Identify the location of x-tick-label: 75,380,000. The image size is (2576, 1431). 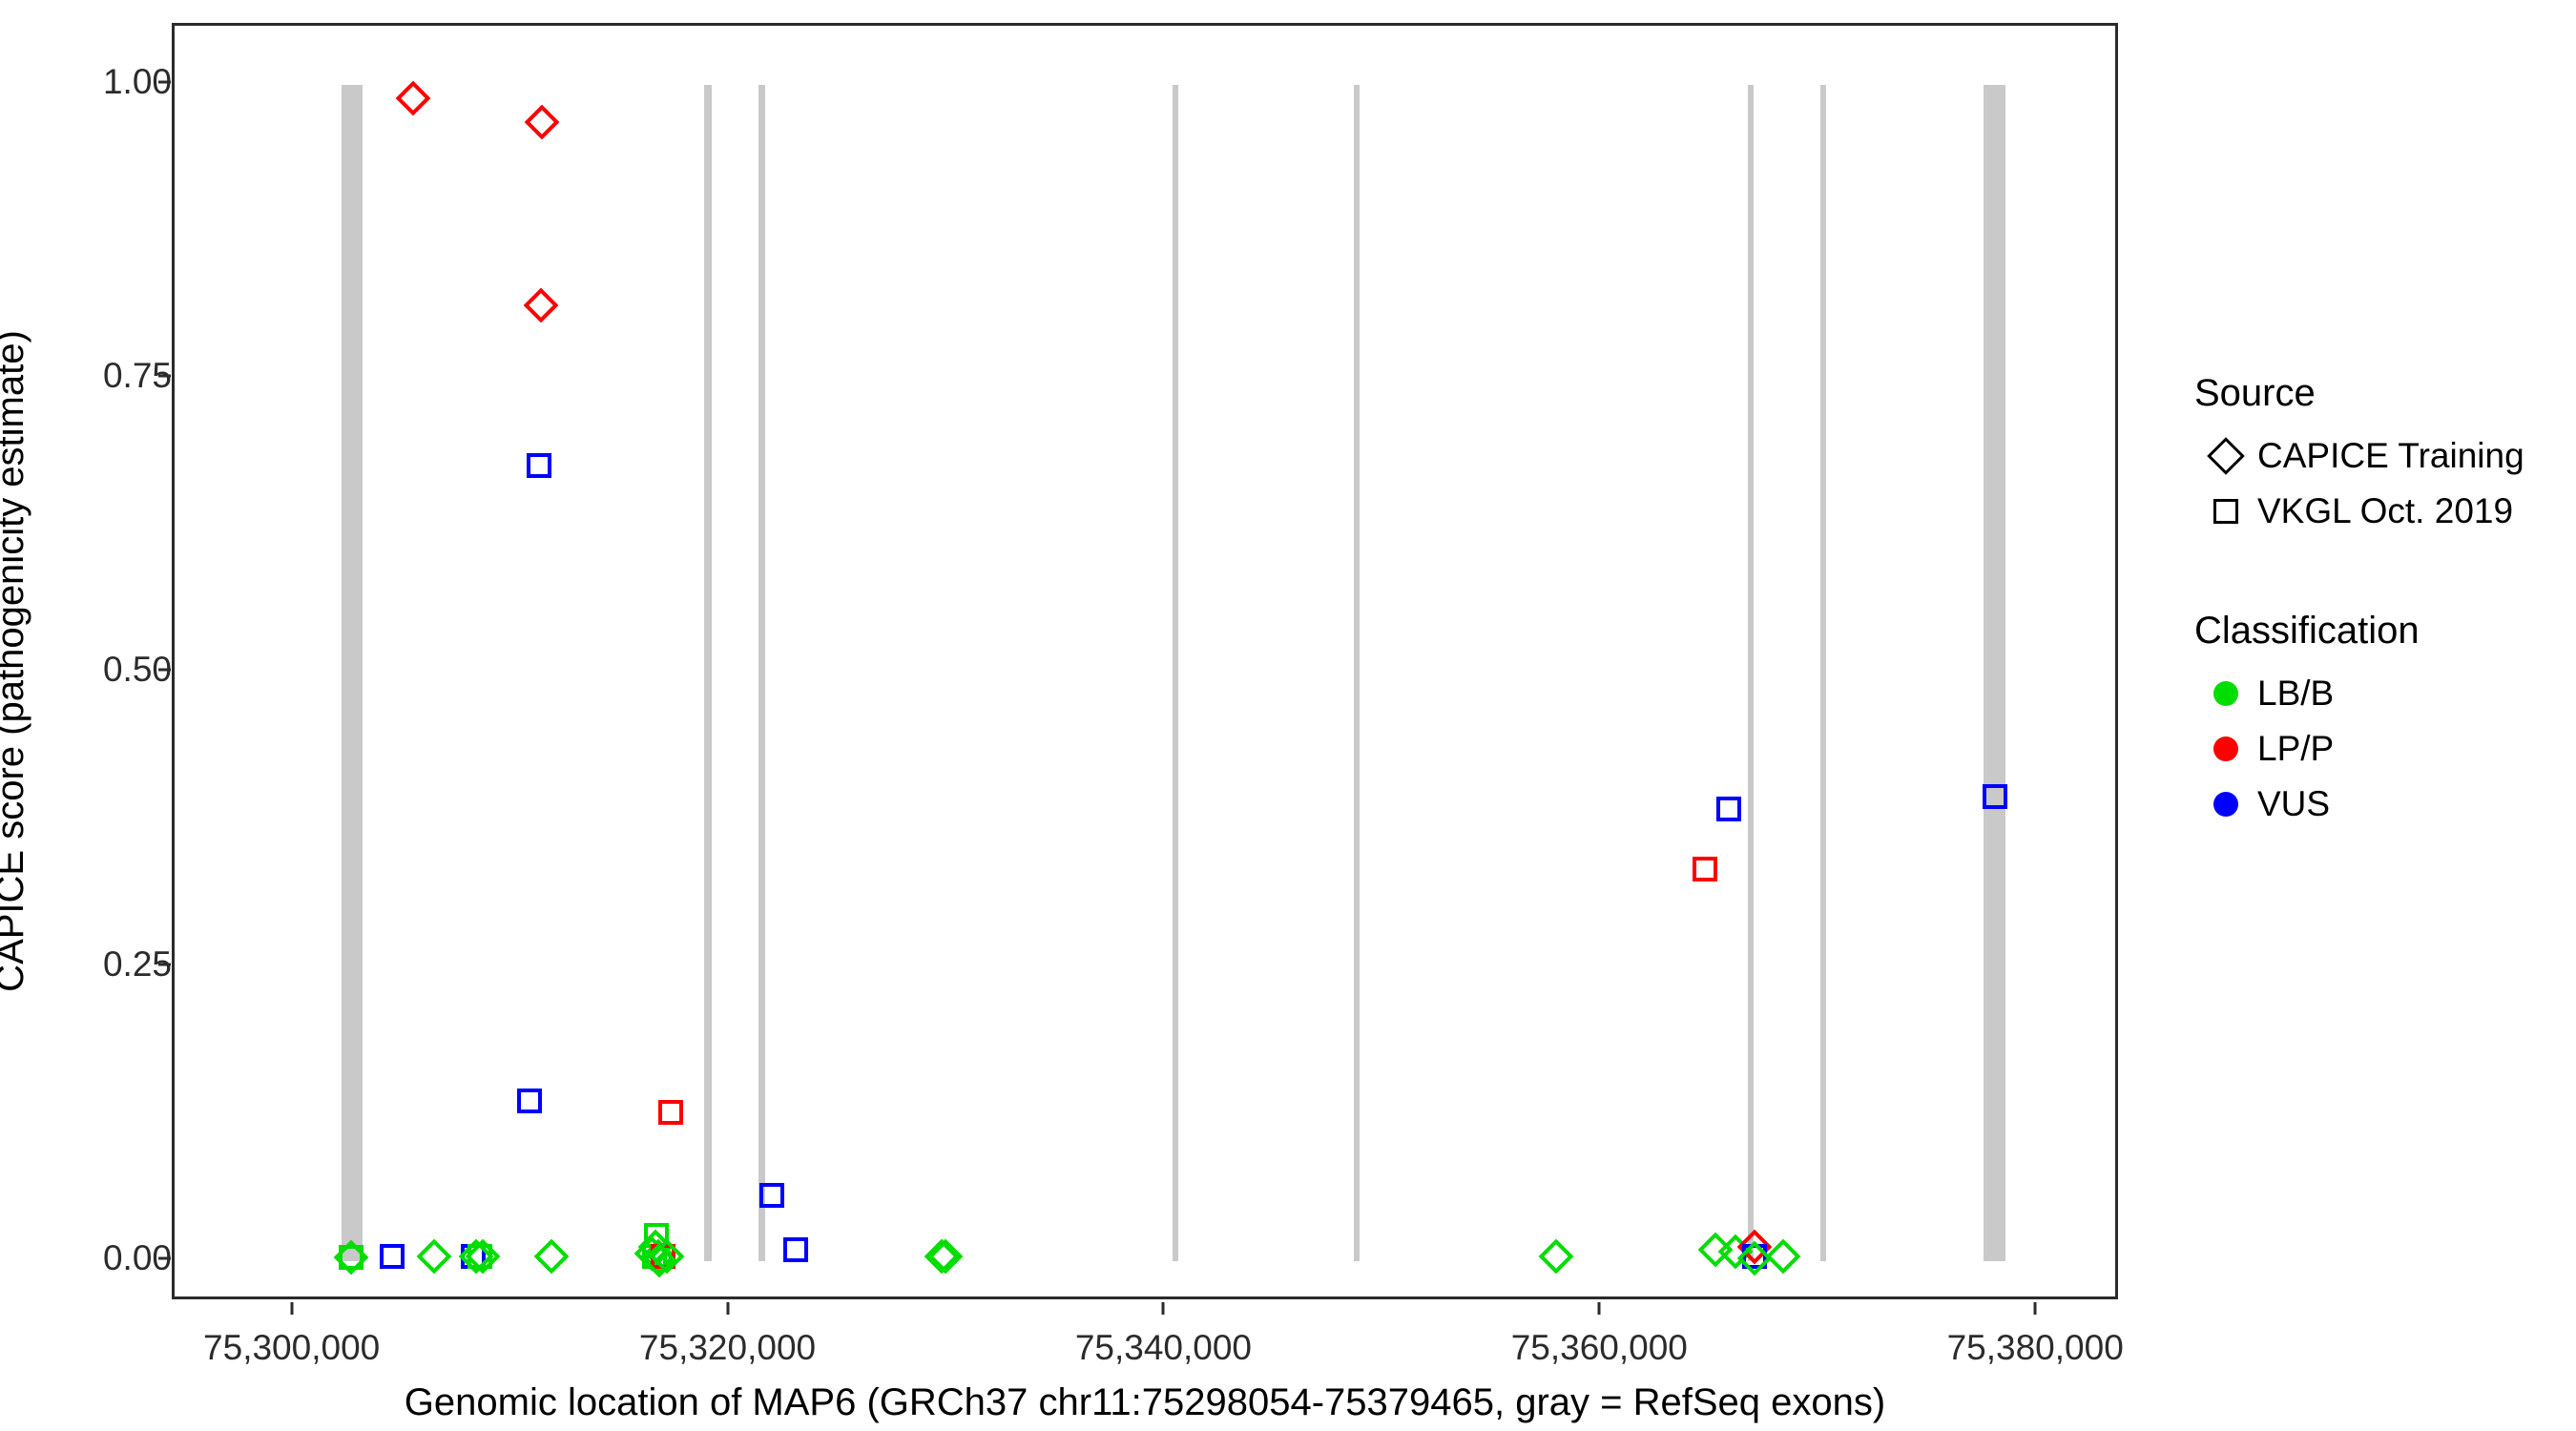
(2035, 1347).